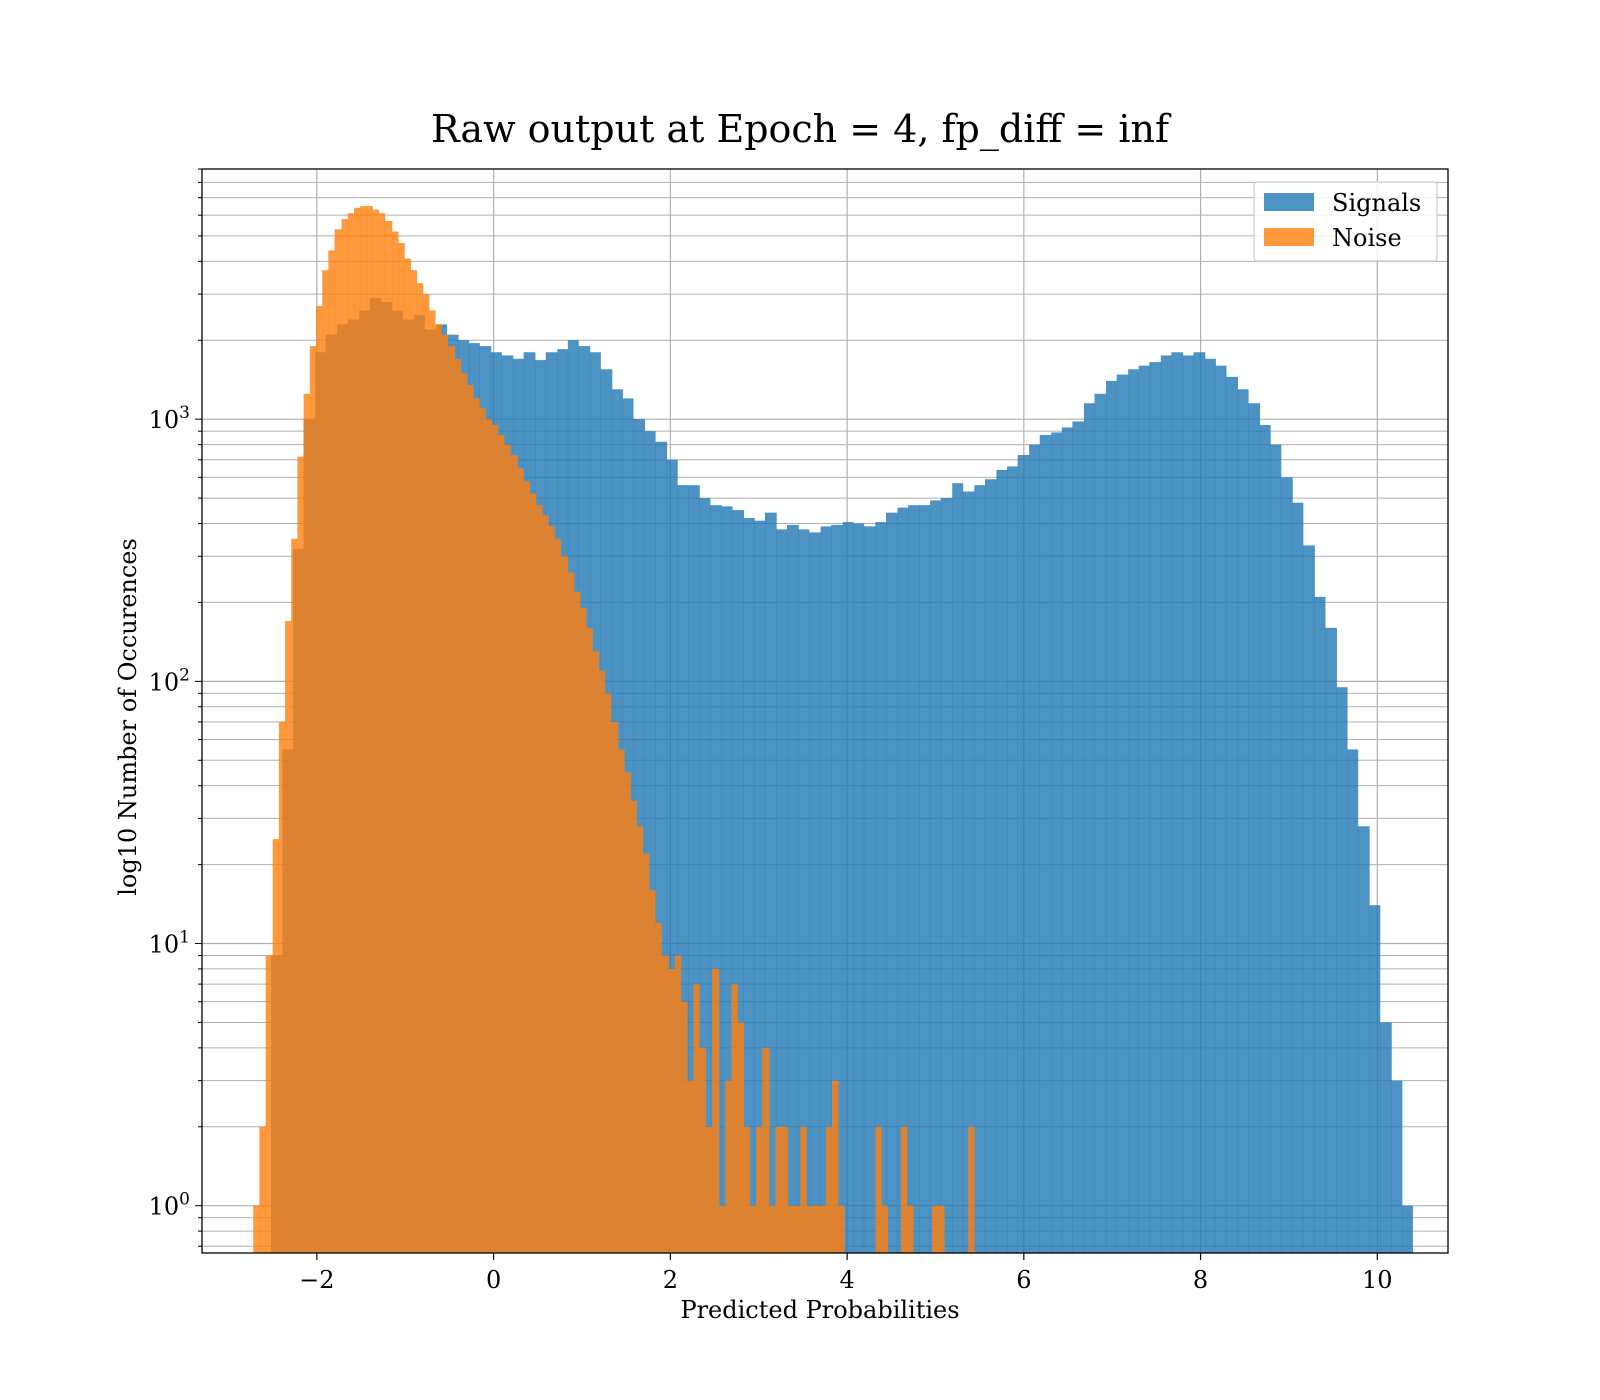 This screenshot has height=1400, width=1600. Describe the element at coordinates (169, 943) in the screenshot. I see `y-tick-label: 10¹` at that location.